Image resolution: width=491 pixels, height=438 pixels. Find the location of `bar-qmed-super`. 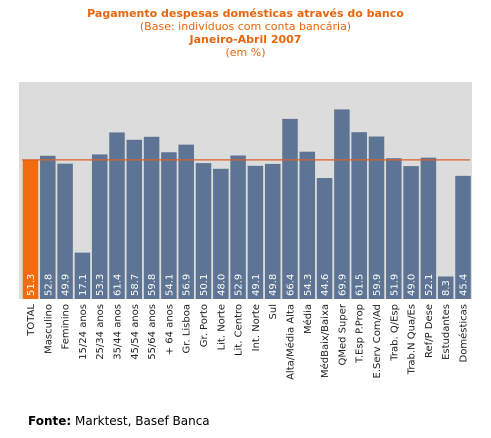

bar-qmed-super is located at coordinates (342, 204).